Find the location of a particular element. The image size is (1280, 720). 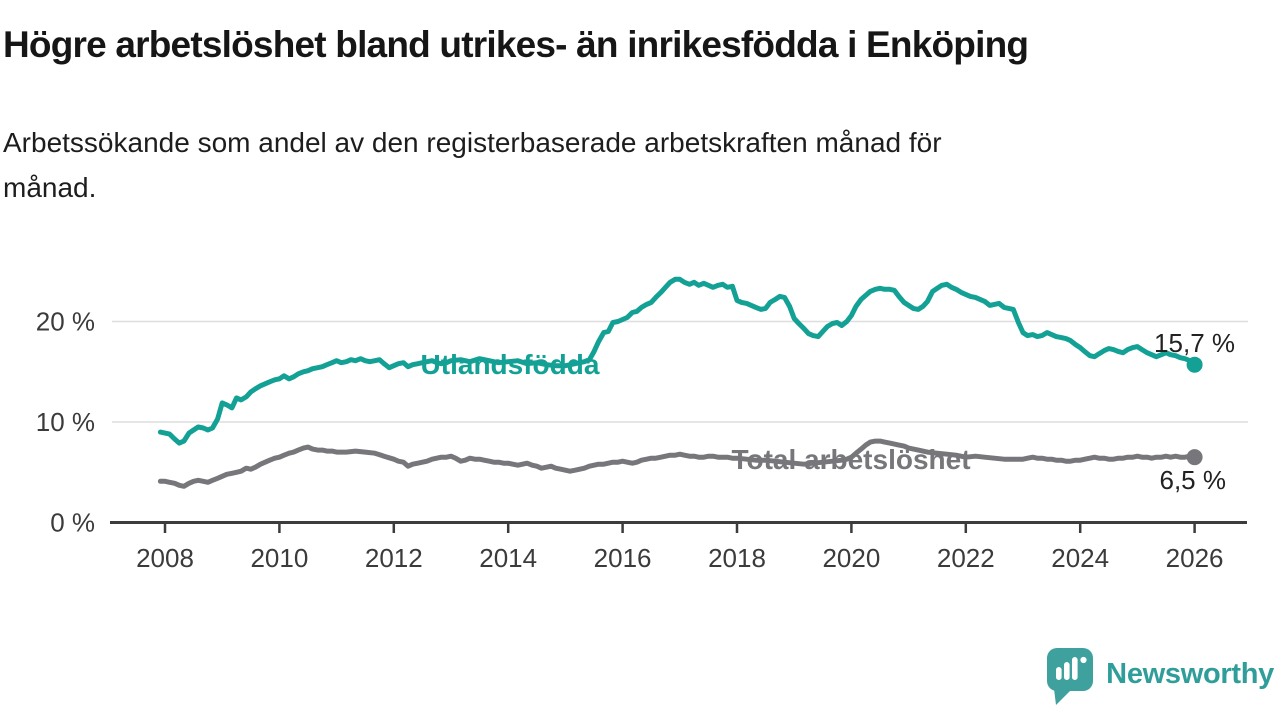

series-label: Total arbetslöshet is located at coordinates (850, 459).